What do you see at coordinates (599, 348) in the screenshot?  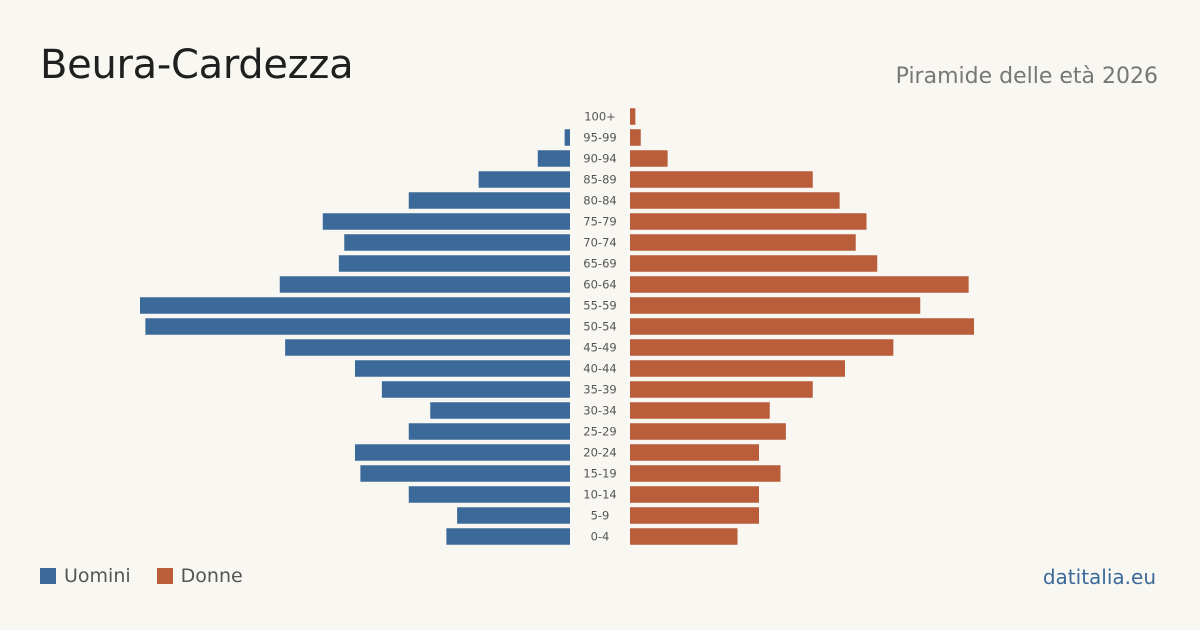 I see `age-group-label: 45-49` at bounding box center [599, 348].